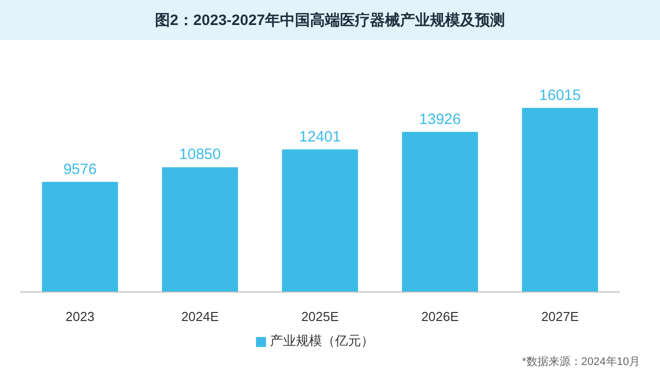 Image resolution: width=660 pixels, height=375 pixels. What do you see at coordinates (322, 340) in the screenshot?
I see `legend-label: 产业规模（亿元）` at bounding box center [322, 340].